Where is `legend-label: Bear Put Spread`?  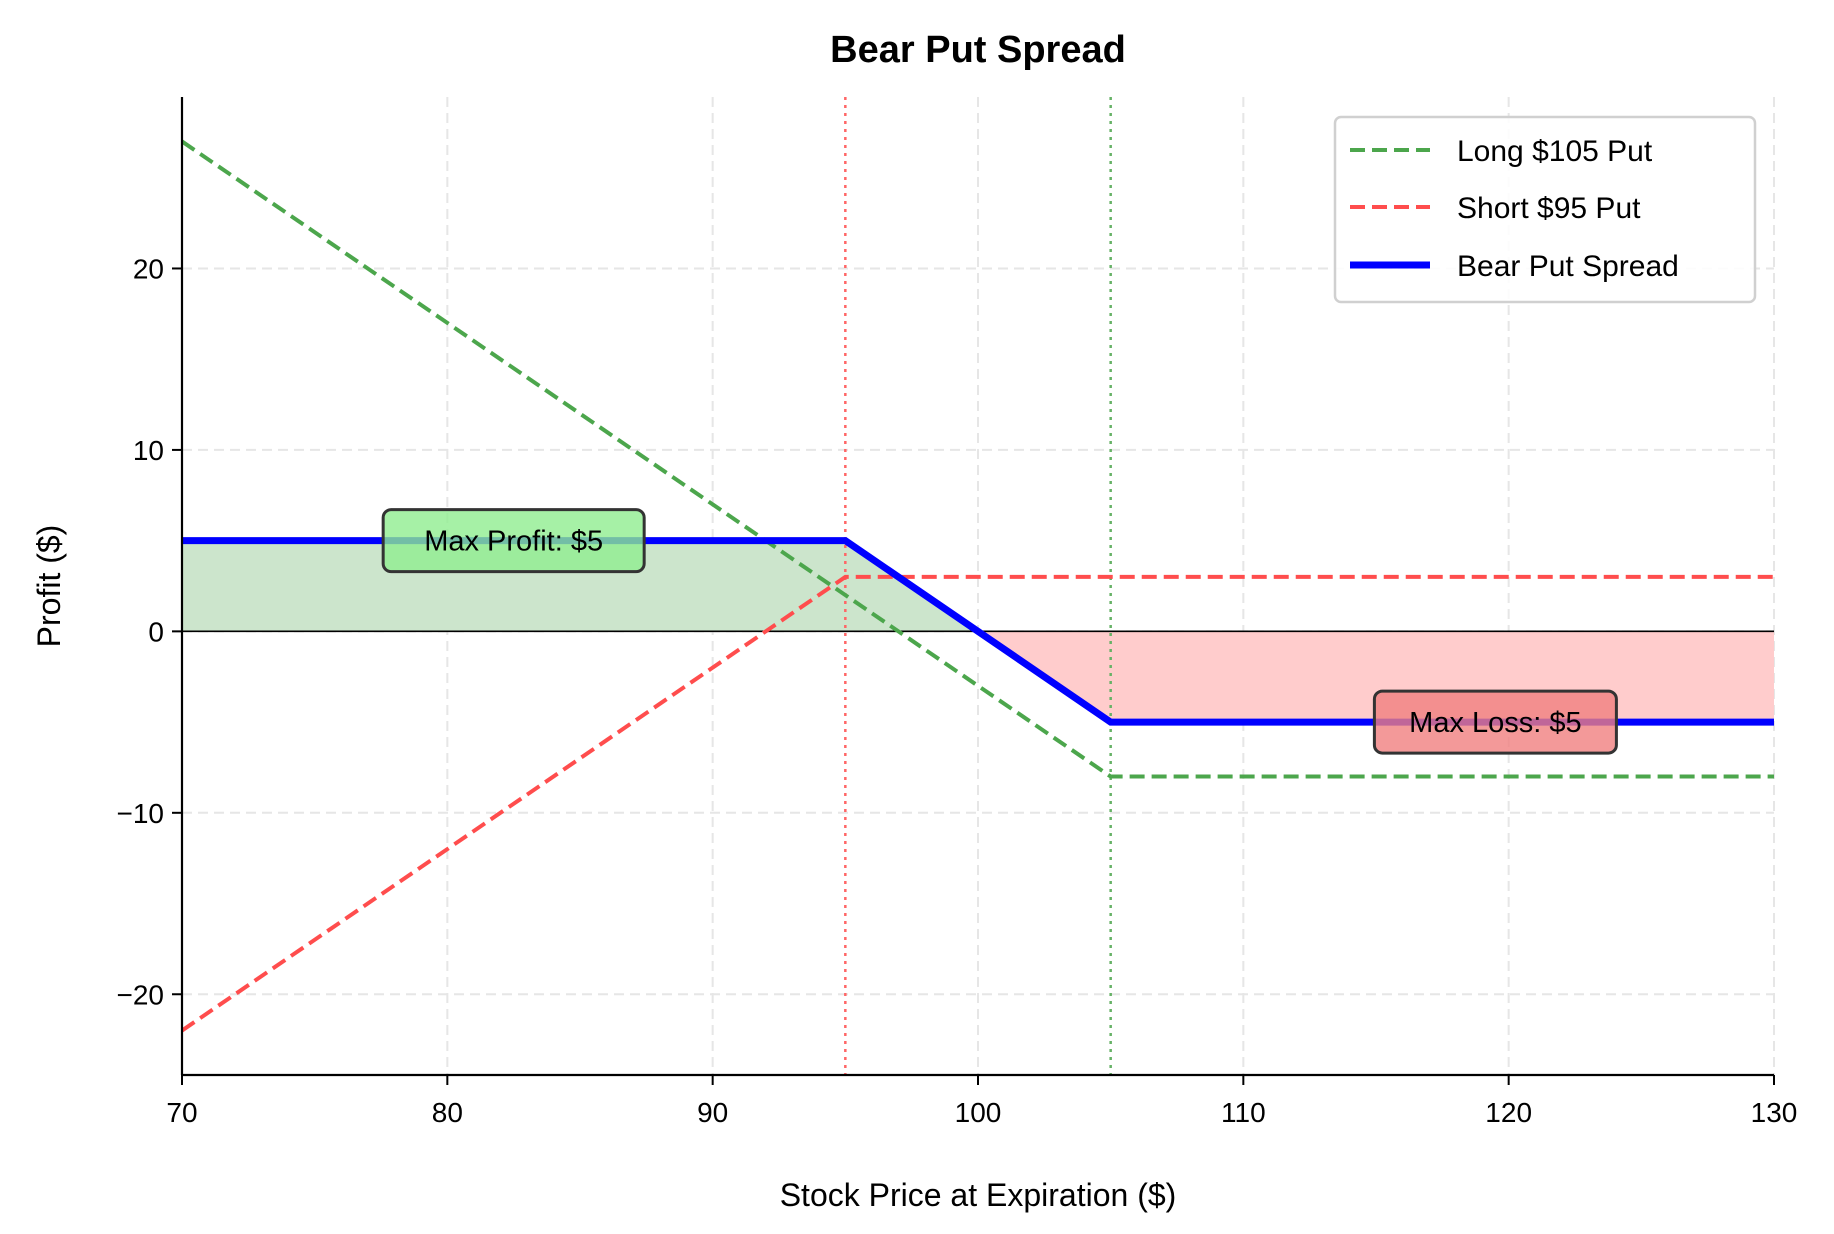 legend-label: Bear Put Spread is located at coordinates (1568, 266).